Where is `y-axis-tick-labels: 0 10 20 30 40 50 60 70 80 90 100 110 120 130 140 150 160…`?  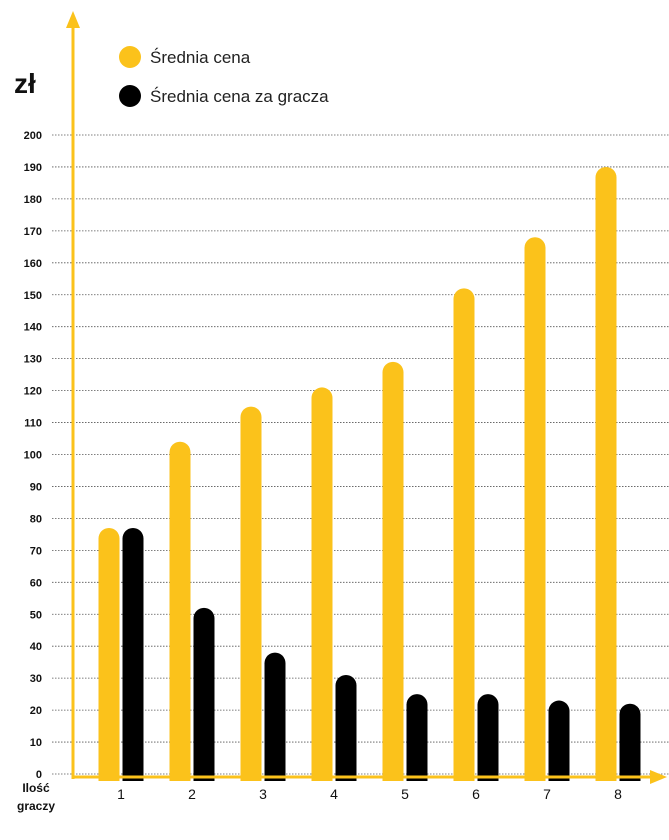
y-axis-tick-labels: 0 10 20 30 40 50 60 70 80 90 100 110 120 130 140 150 160… is located at coordinates (33, 455).